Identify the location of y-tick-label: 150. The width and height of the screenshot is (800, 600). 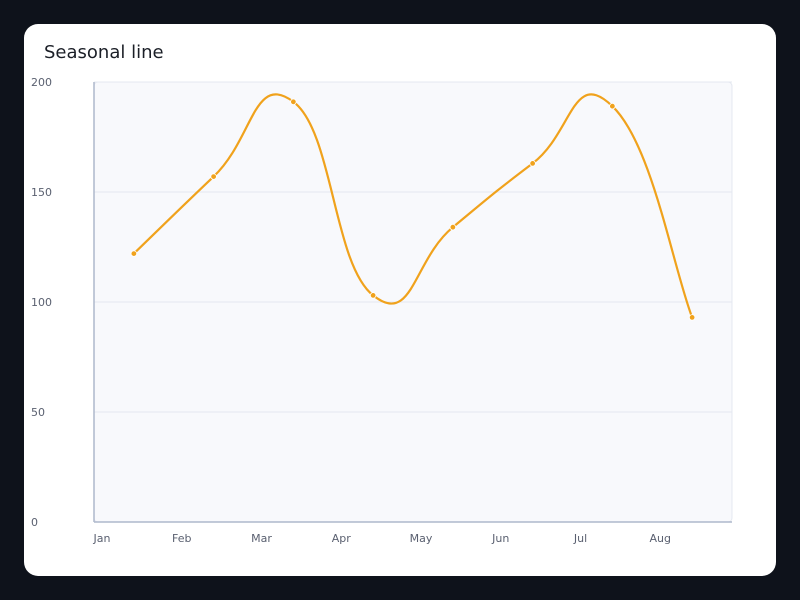
(41, 192).